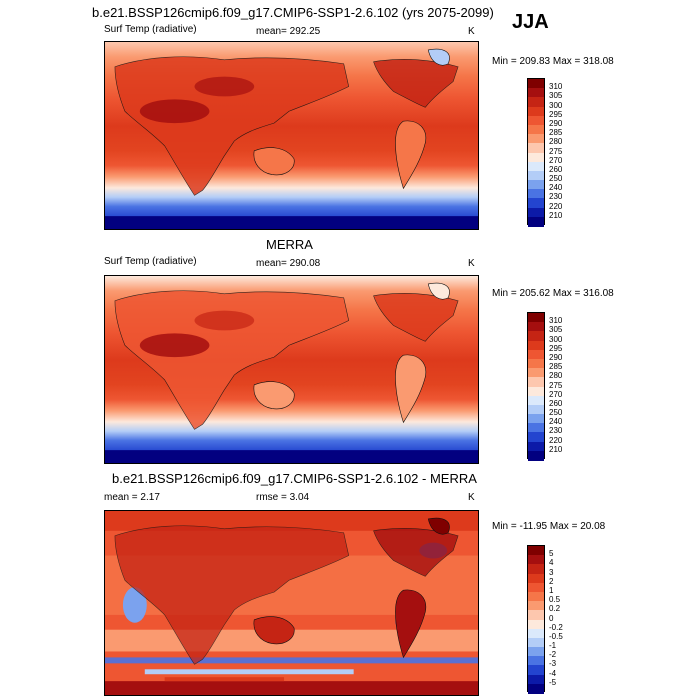 Image resolution: width=700 pixels, height=700 pixels. Describe the element at coordinates (553, 673) in the screenshot. I see `colorbar-tick-label: -4` at that location.